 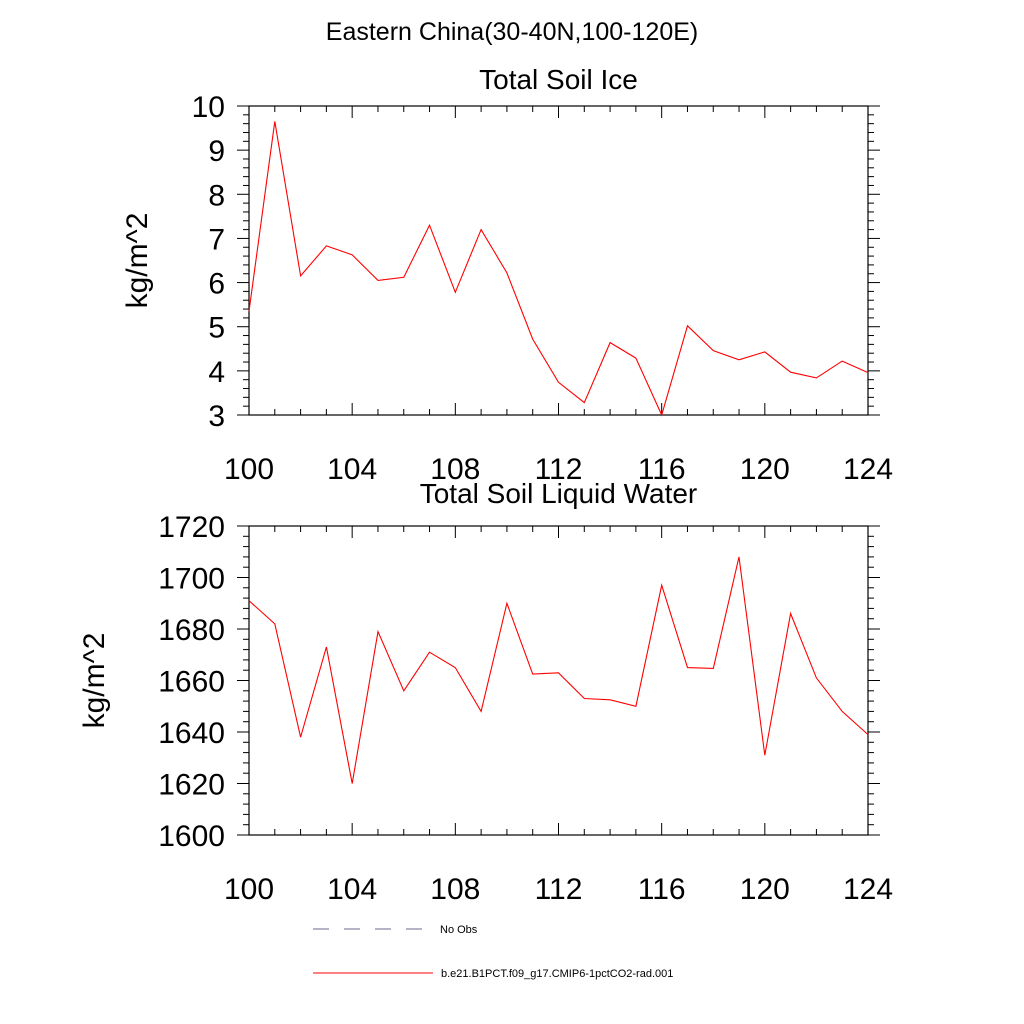 What do you see at coordinates (191, 733) in the screenshot?
I see `y-tick-label: 1640` at bounding box center [191, 733].